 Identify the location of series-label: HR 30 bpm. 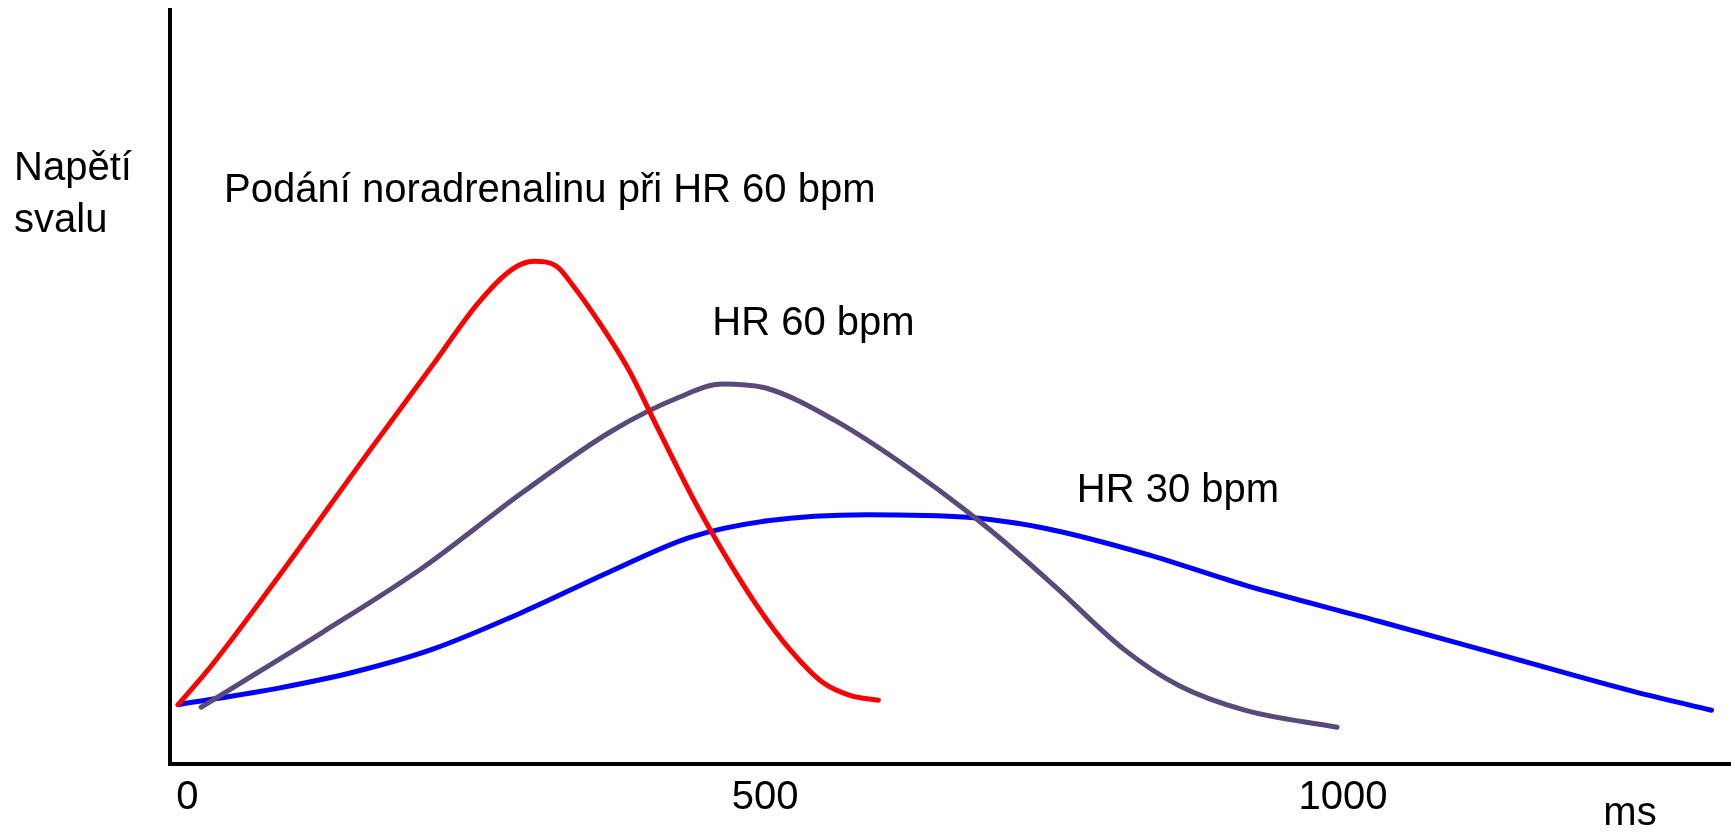
(1178, 487).